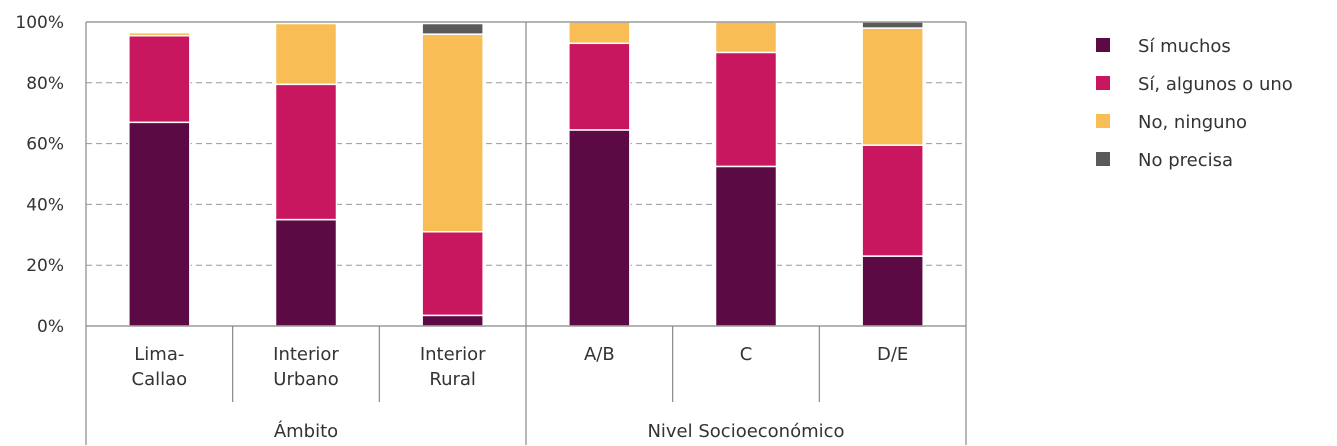 Image resolution: width=1337 pixels, height=446 pixels. I want to click on x-category-label: Rural, so click(452, 379).